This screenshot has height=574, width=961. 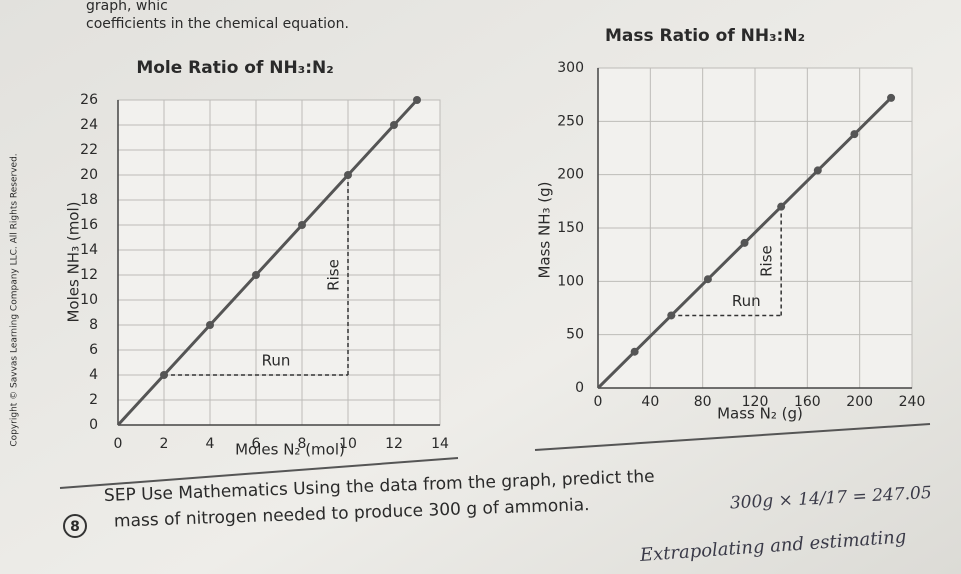 What do you see at coordinates (89, 200) in the screenshot?
I see `y-tick-label: 18` at bounding box center [89, 200].